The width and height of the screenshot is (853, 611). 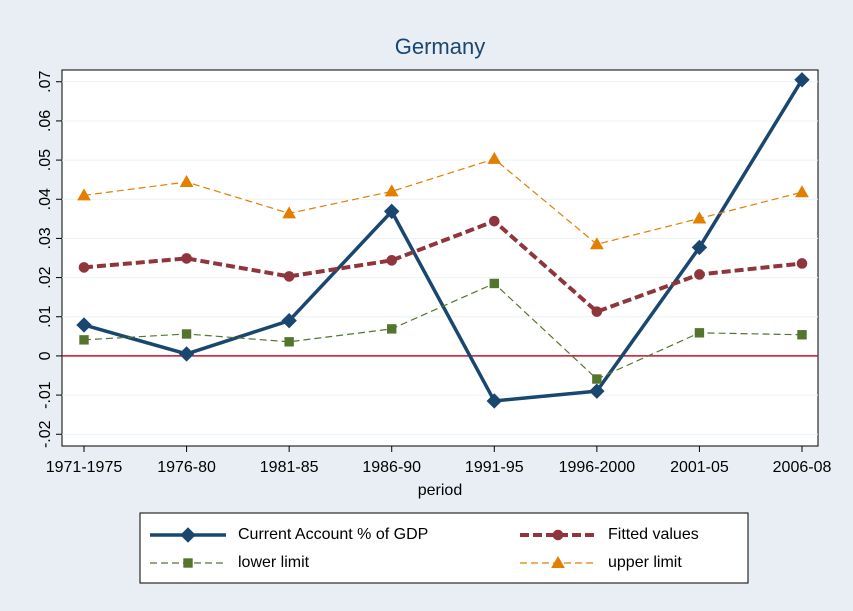 I want to click on x-tick-label: 2006-08, so click(x=802, y=467).